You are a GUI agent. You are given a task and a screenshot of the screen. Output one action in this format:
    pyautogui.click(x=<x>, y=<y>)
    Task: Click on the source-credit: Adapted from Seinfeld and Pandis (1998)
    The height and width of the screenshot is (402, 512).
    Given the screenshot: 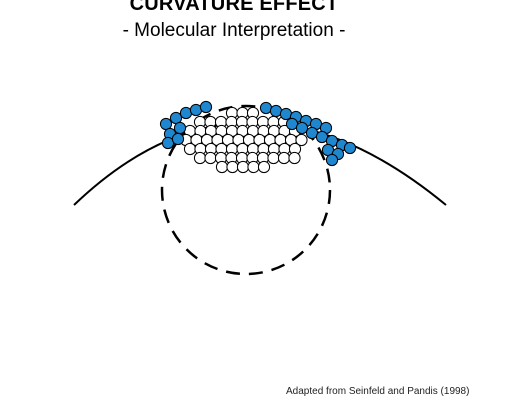 What is the action you would take?
    pyautogui.click(x=378, y=391)
    